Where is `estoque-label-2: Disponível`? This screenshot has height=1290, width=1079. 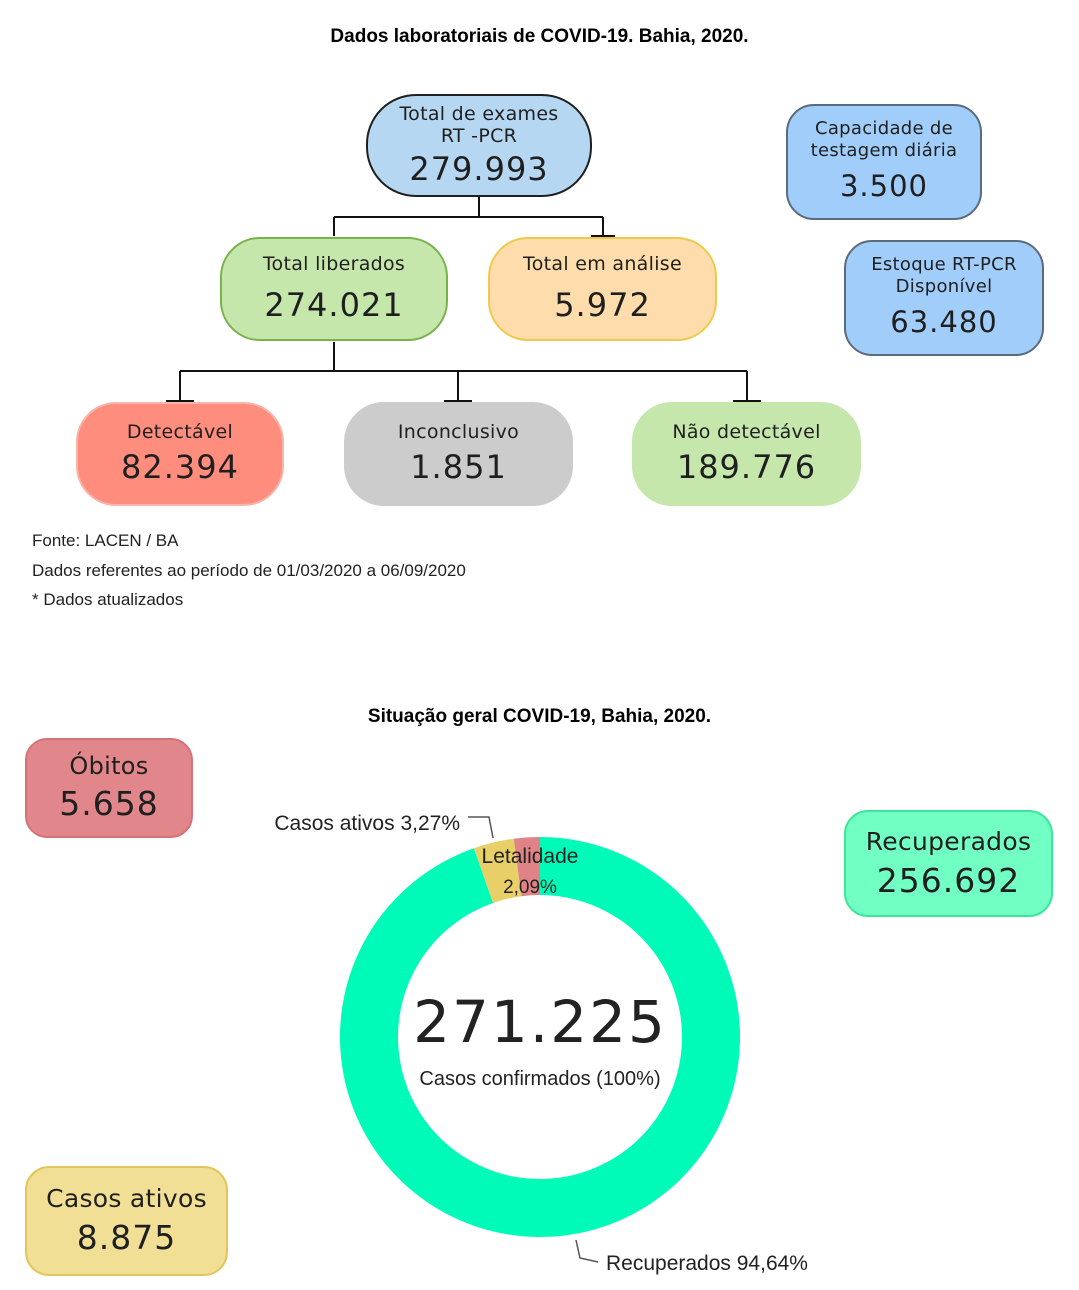 estoque-label-2: Disponível is located at coordinates (944, 286).